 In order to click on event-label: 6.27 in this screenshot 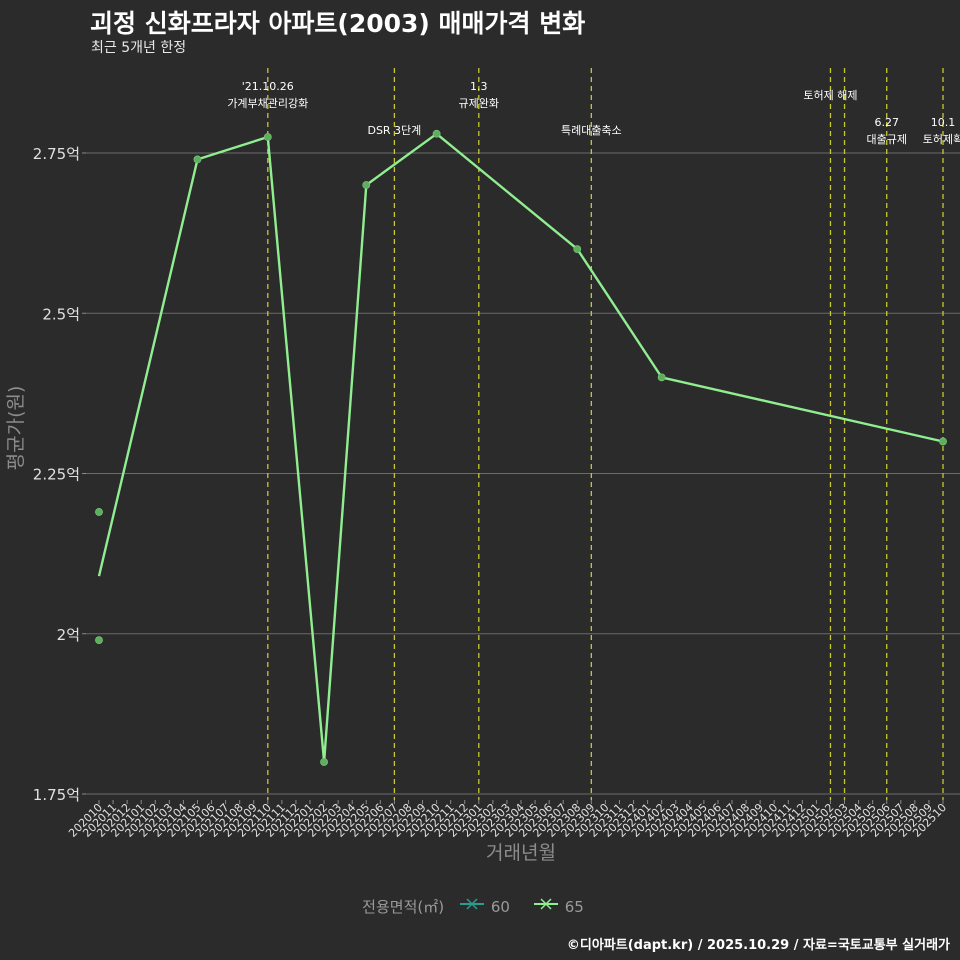, I will do `click(886, 122)`.